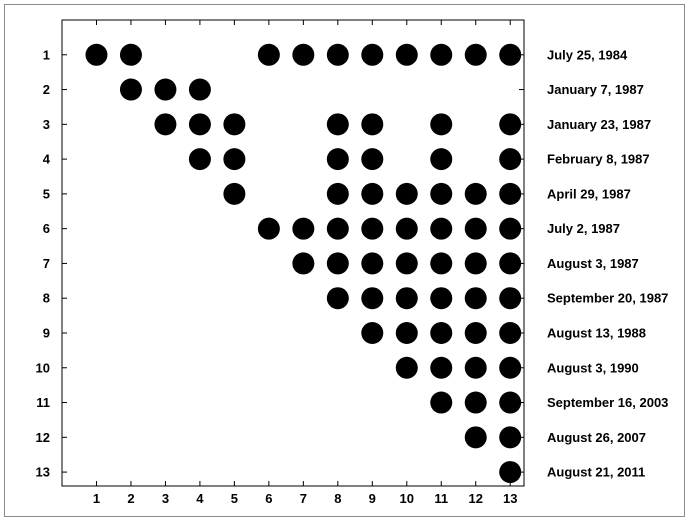  Describe the element at coordinates (407, 498) in the screenshot. I see `x-tick-label: 10` at that location.